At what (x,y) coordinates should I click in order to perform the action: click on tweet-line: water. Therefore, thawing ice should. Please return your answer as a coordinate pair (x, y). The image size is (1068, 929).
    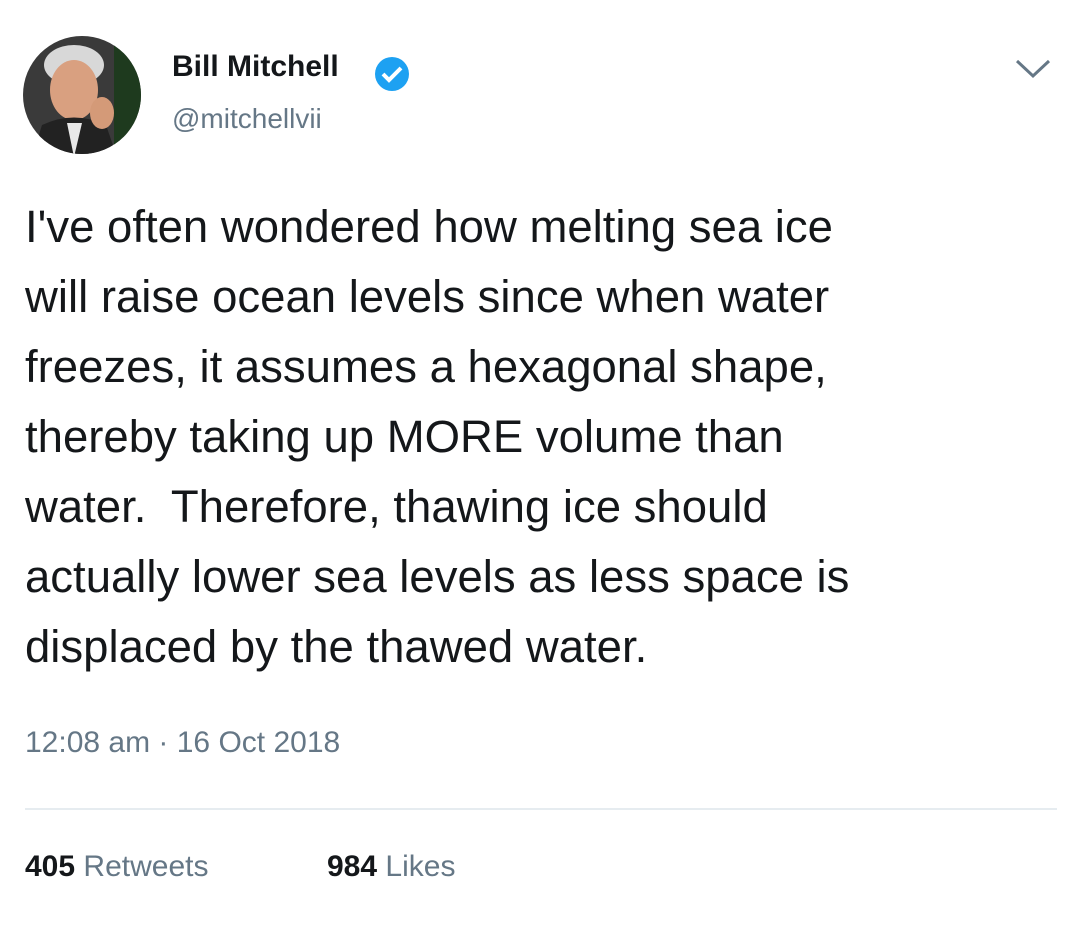
    Looking at the image, I should click on (396, 506).